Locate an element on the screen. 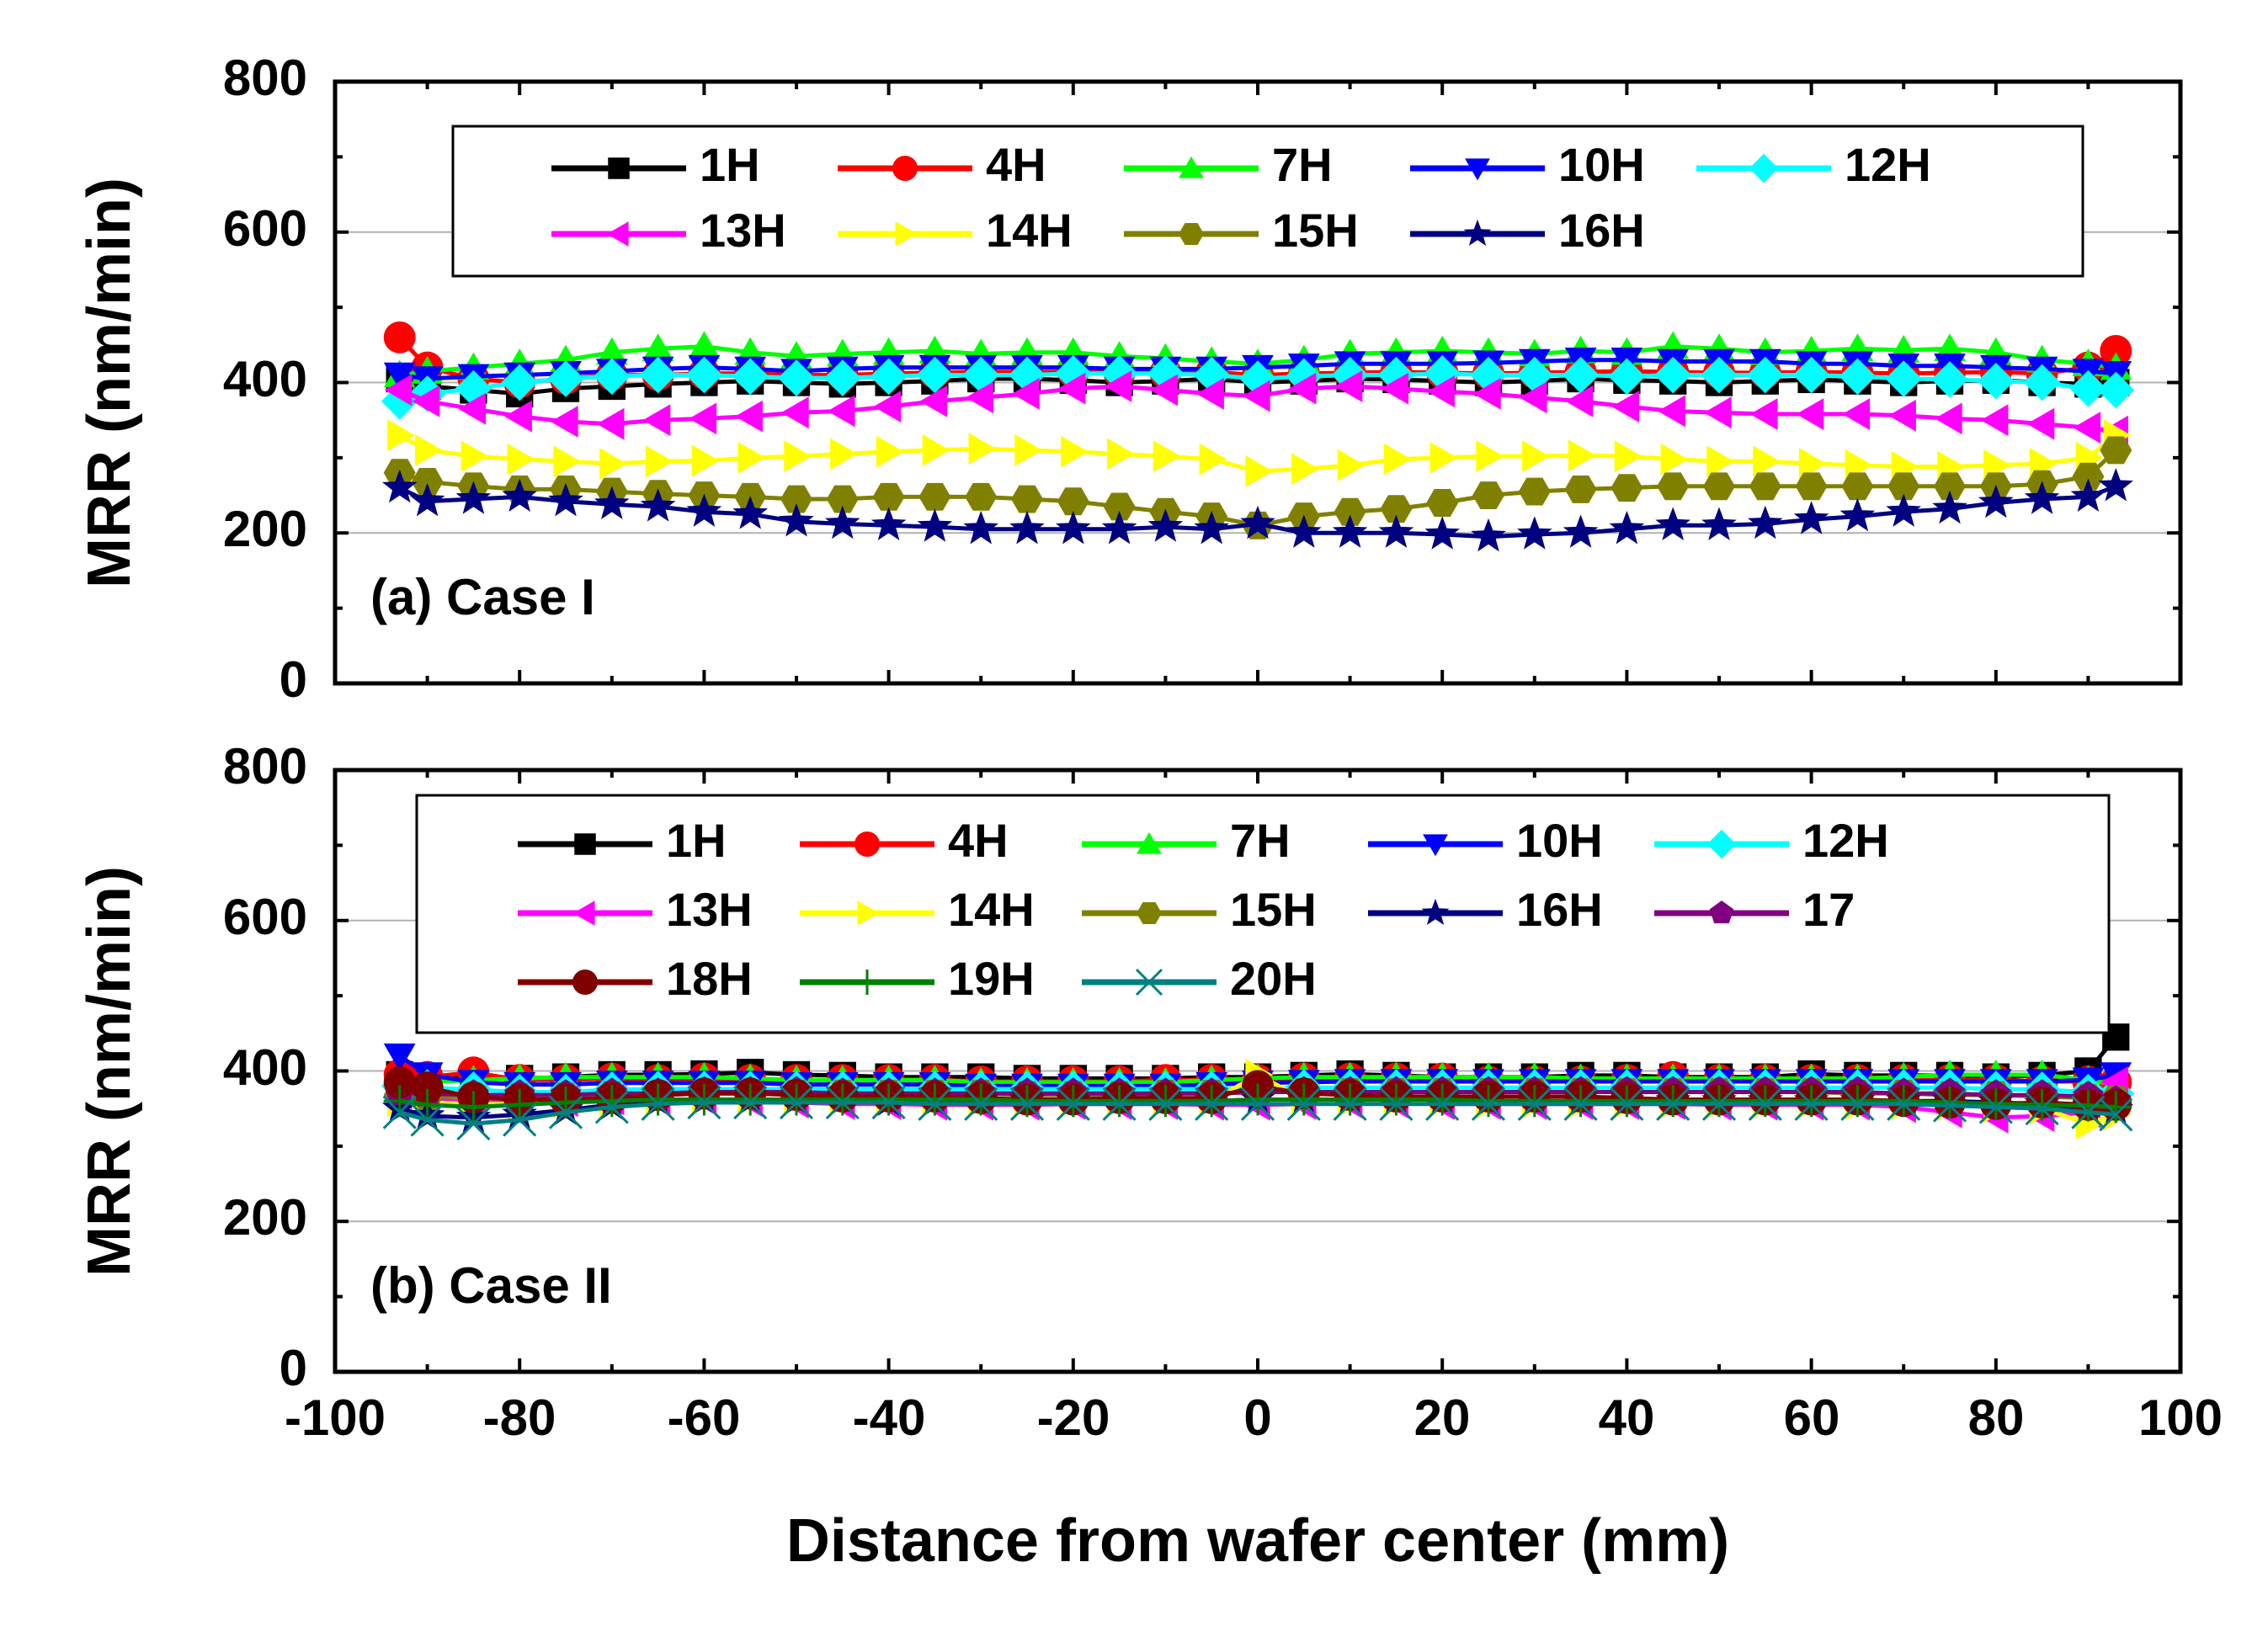 The height and width of the screenshot is (1626, 2268). legend-label: 7H is located at coordinates (1303, 164).